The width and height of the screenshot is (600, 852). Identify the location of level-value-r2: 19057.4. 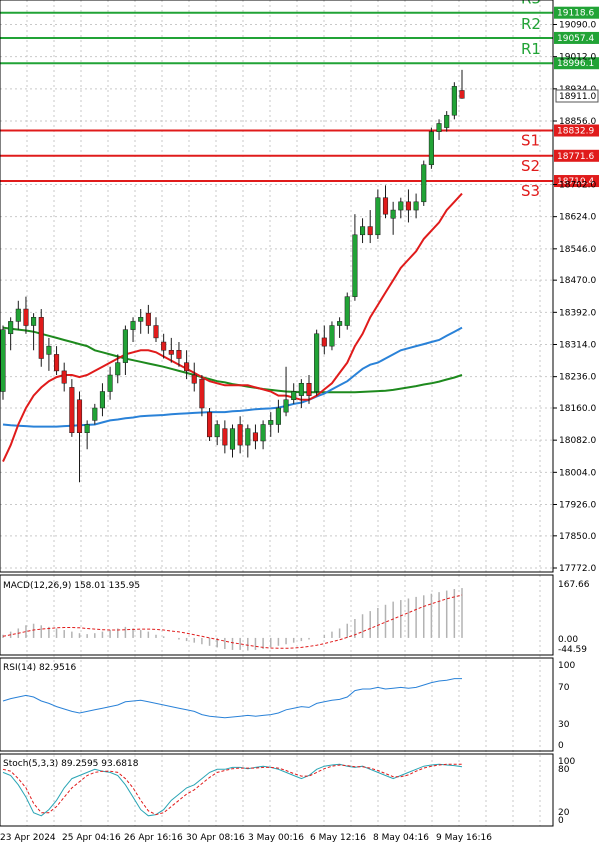
(575, 39).